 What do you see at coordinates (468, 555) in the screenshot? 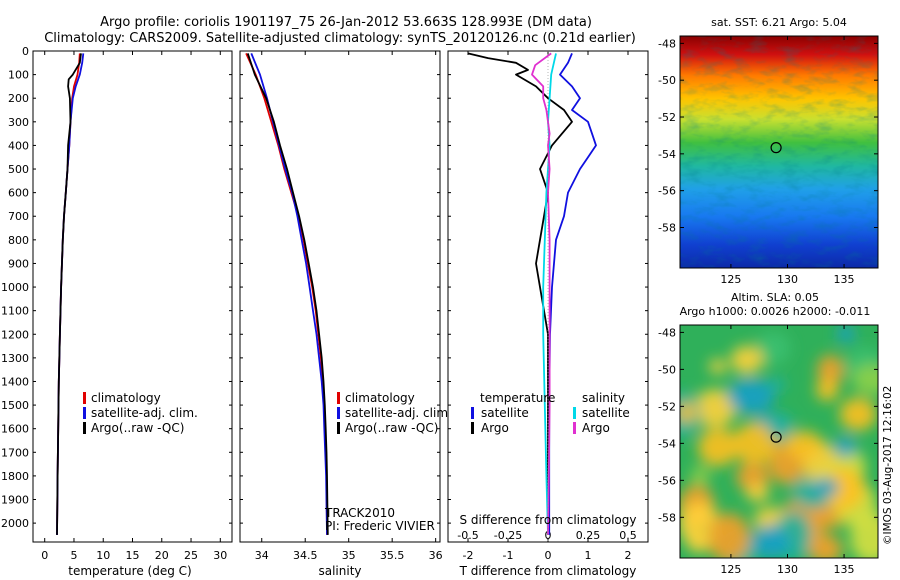
I see `x-tick-label: -2` at bounding box center [468, 555].